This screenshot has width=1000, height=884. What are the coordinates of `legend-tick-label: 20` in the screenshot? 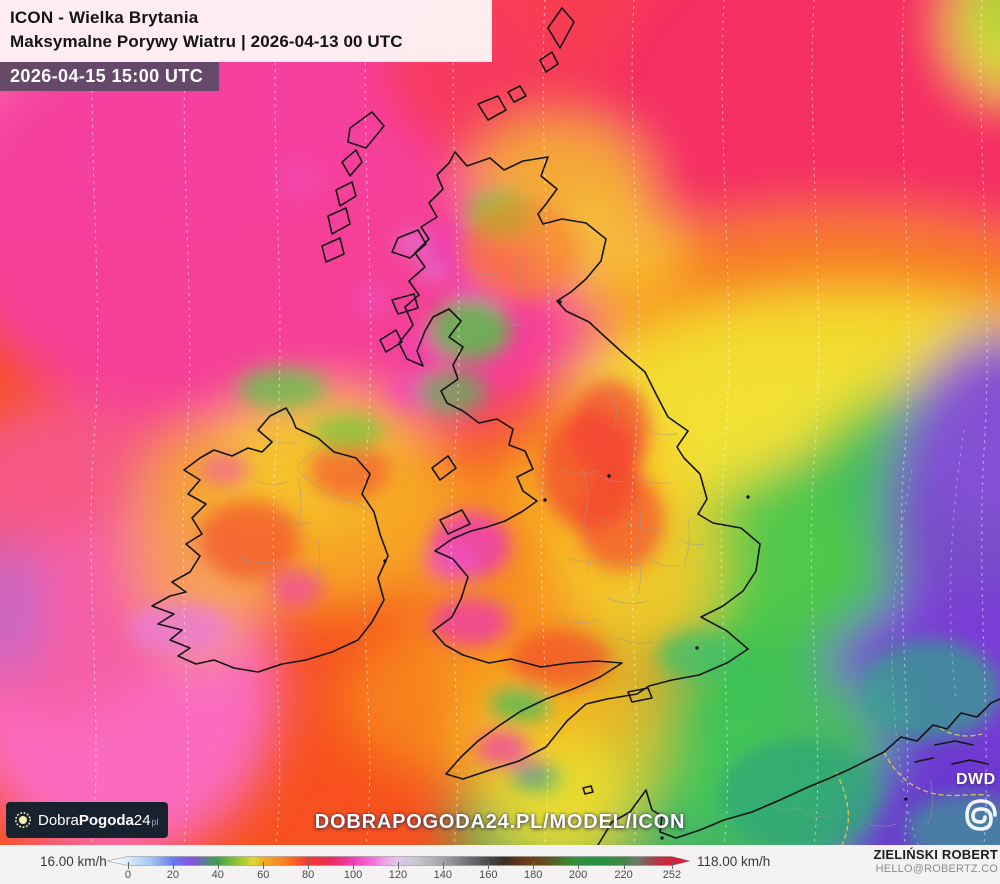 It's located at (172, 875).